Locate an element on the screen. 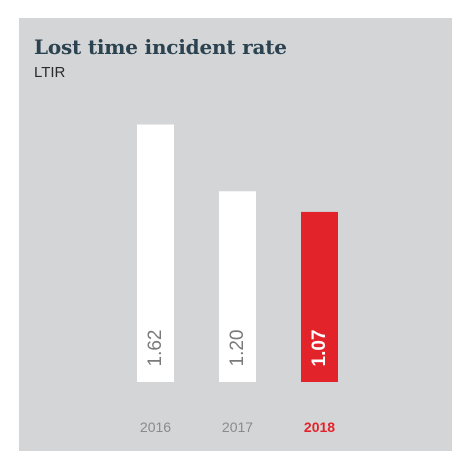 This screenshot has width=470, height=470. bar-2018 is located at coordinates (319, 296).